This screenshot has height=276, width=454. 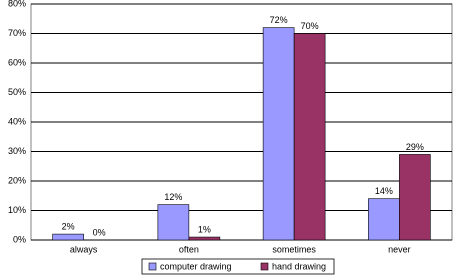 I want to click on legend-label: hand drawing, so click(x=299, y=266).